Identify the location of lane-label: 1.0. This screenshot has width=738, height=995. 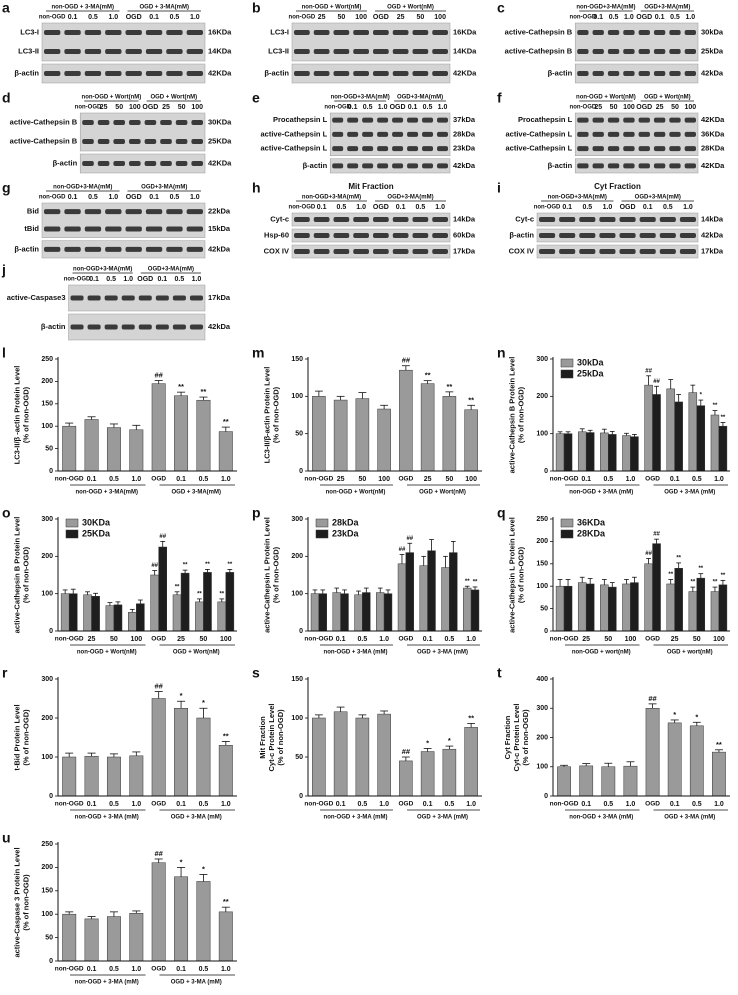
(383, 107).